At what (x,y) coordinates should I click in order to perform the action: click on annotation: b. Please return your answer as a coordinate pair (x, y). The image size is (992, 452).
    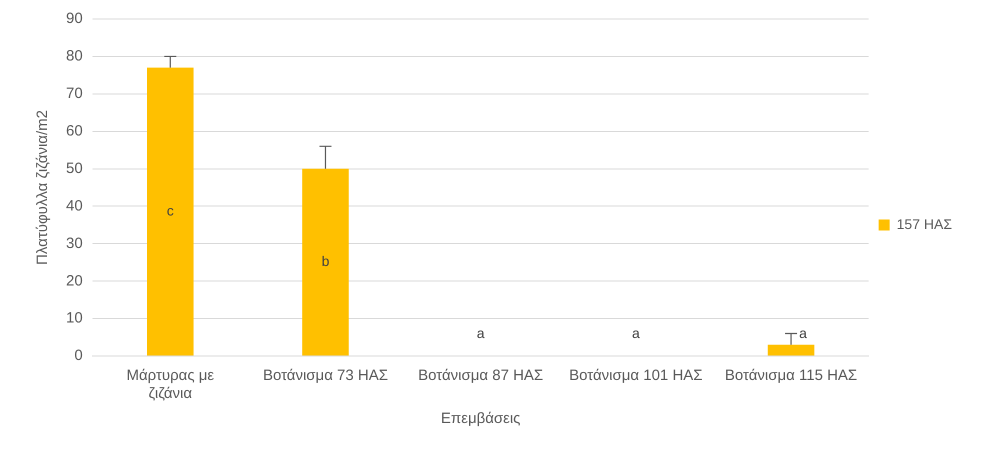
    Looking at the image, I should click on (326, 261).